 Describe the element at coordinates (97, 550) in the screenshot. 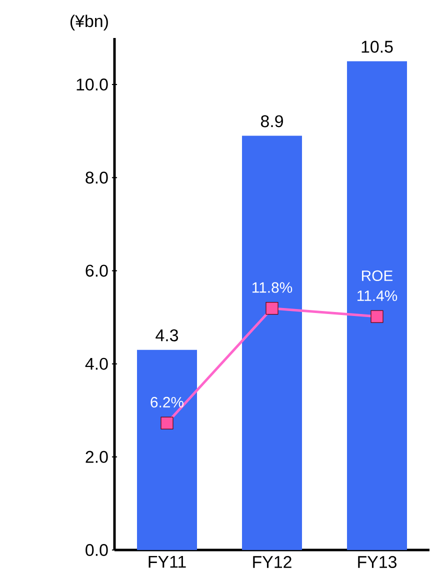

I see `y-tick-label: 0.0` at that location.